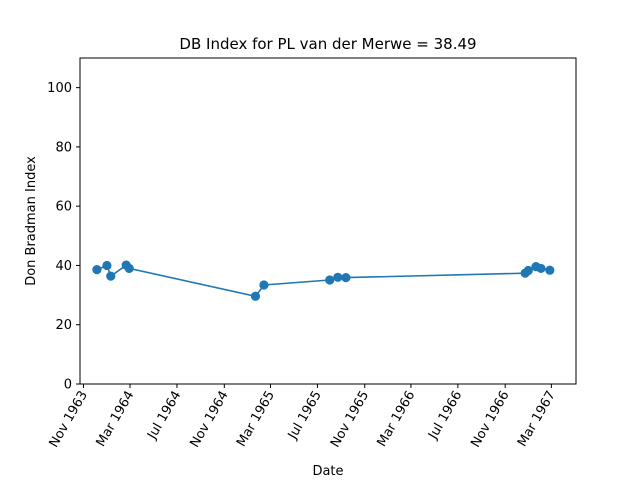 Image resolution: width=640 pixels, height=480 pixels. I want to click on x-axis-title: Date, so click(327, 471).